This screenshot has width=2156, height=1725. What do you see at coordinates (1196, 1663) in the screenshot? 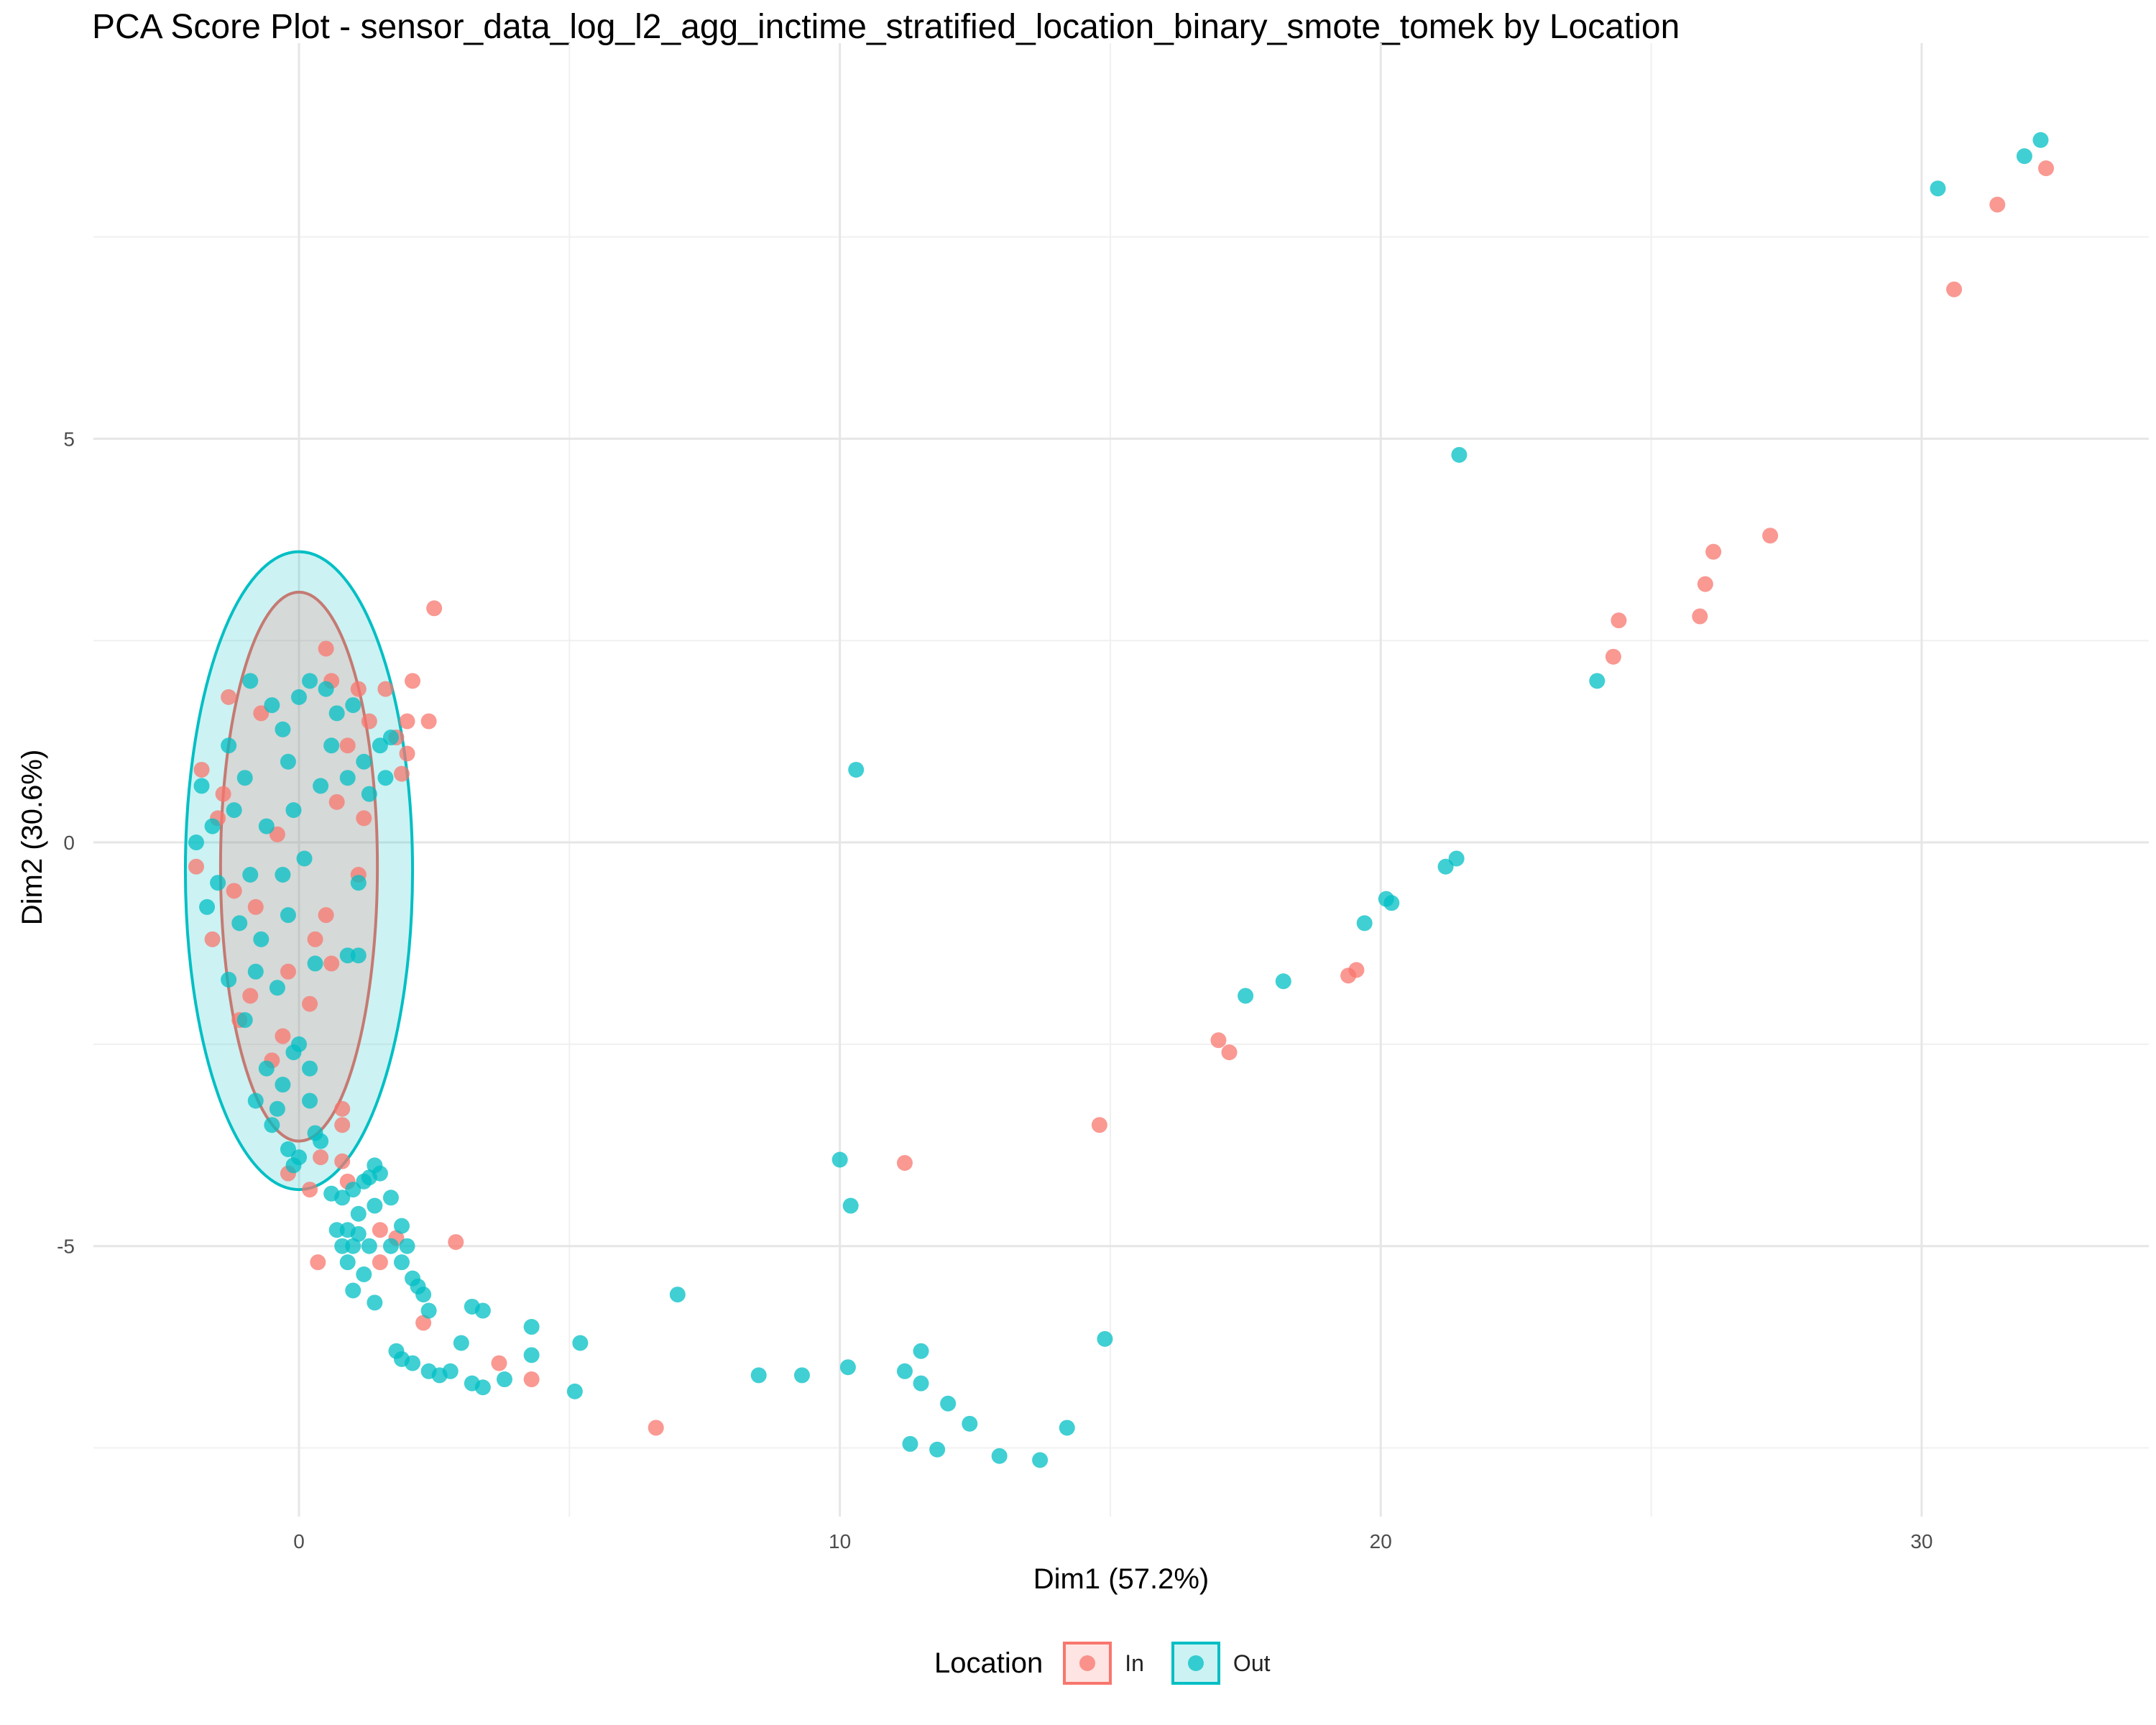
I see `legend-dot-out` at bounding box center [1196, 1663].